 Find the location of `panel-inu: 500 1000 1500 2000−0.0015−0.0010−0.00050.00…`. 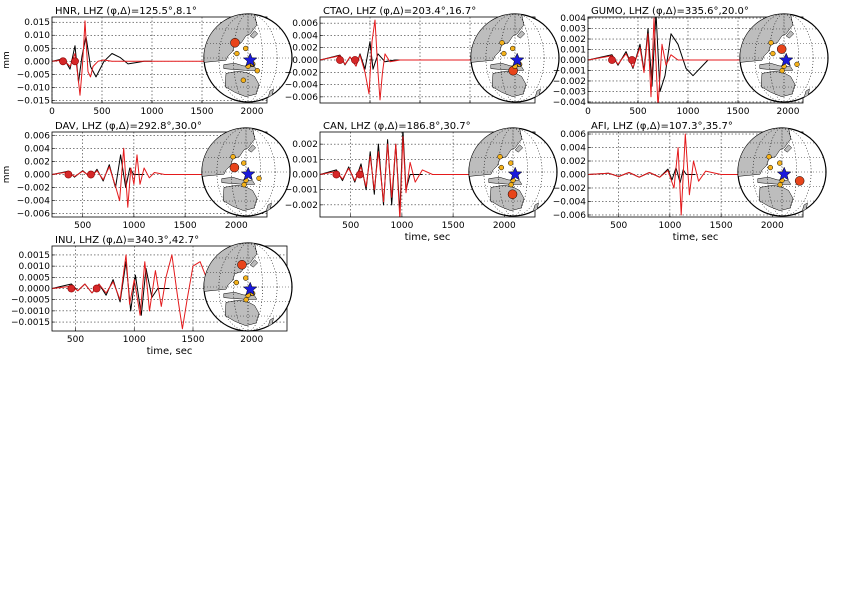

panel-inu: 500 1000 1500 2000−0.0015−0.0010−0.00050.00… is located at coordinates (152, 296).